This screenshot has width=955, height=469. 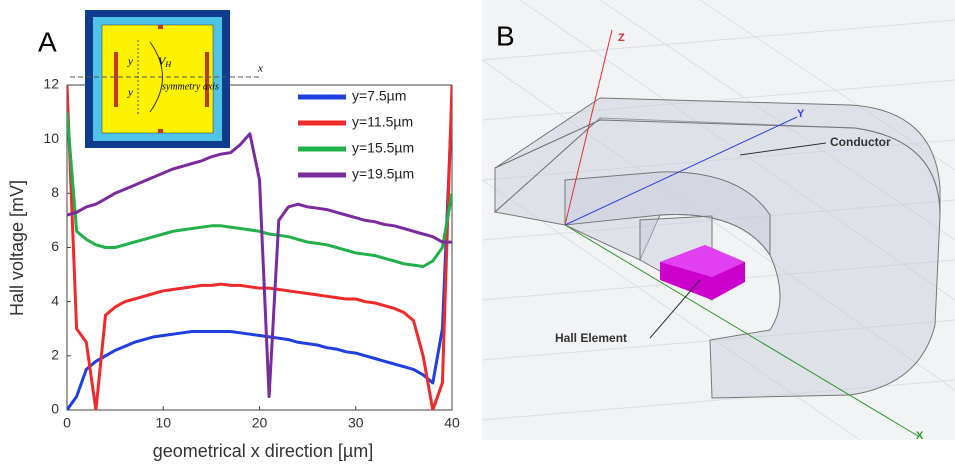 What do you see at coordinates (67, 423) in the screenshot?
I see `x-tick-label: 0` at bounding box center [67, 423].